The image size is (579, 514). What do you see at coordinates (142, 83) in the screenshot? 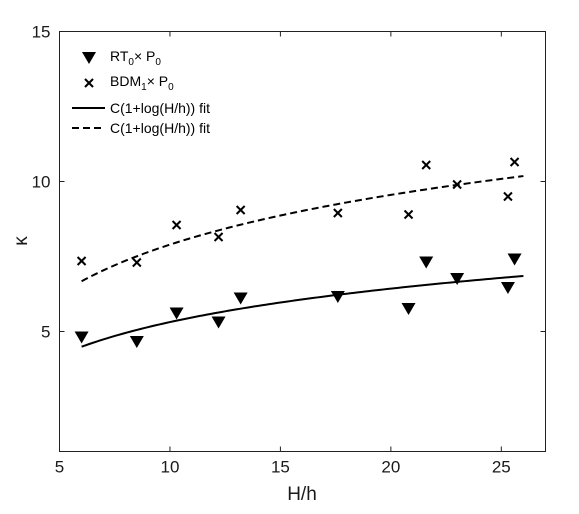
I see `legend-label-bdm1p0: BDM1× P0` at bounding box center [142, 83].